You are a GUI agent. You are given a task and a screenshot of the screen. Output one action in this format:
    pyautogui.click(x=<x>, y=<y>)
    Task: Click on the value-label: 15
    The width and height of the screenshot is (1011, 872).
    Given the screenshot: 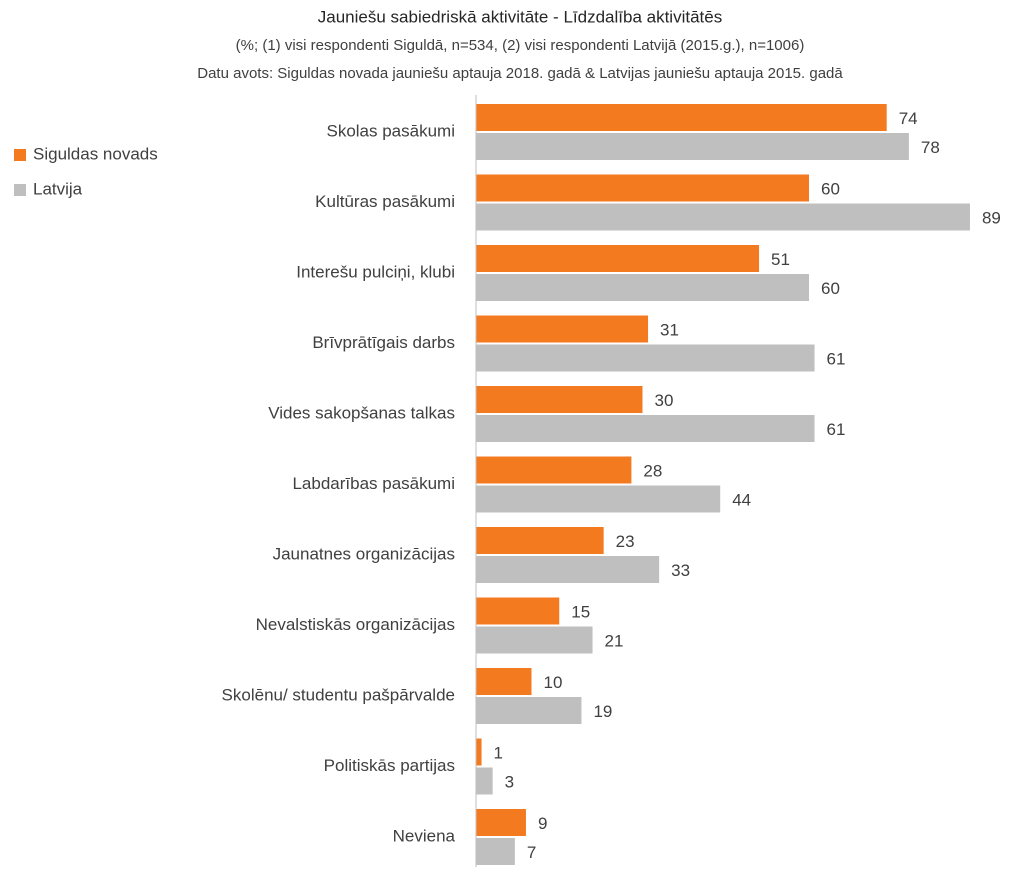 What is the action you would take?
    pyautogui.click(x=580, y=611)
    